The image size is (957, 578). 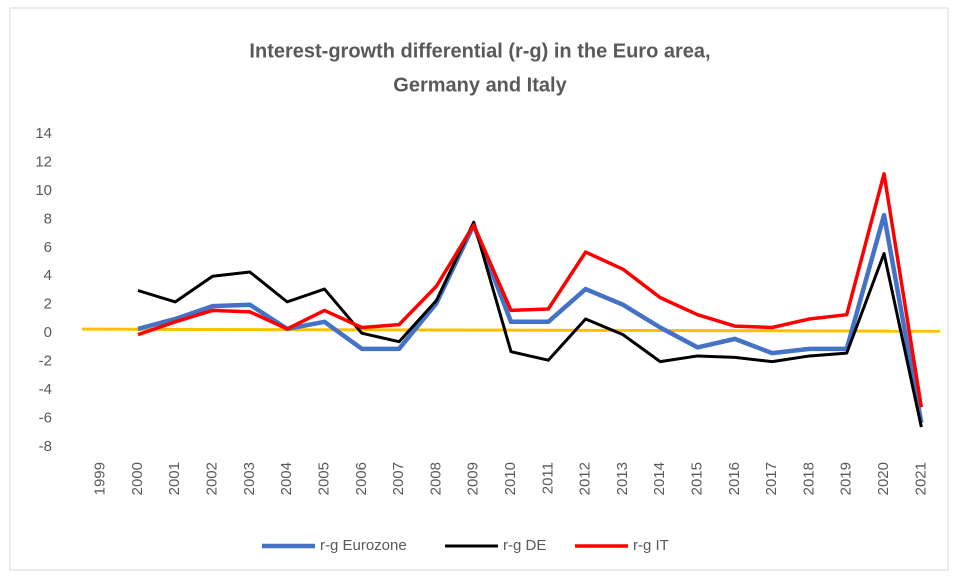 I want to click on x-tick-label: 2019, so click(x=846, y=478).